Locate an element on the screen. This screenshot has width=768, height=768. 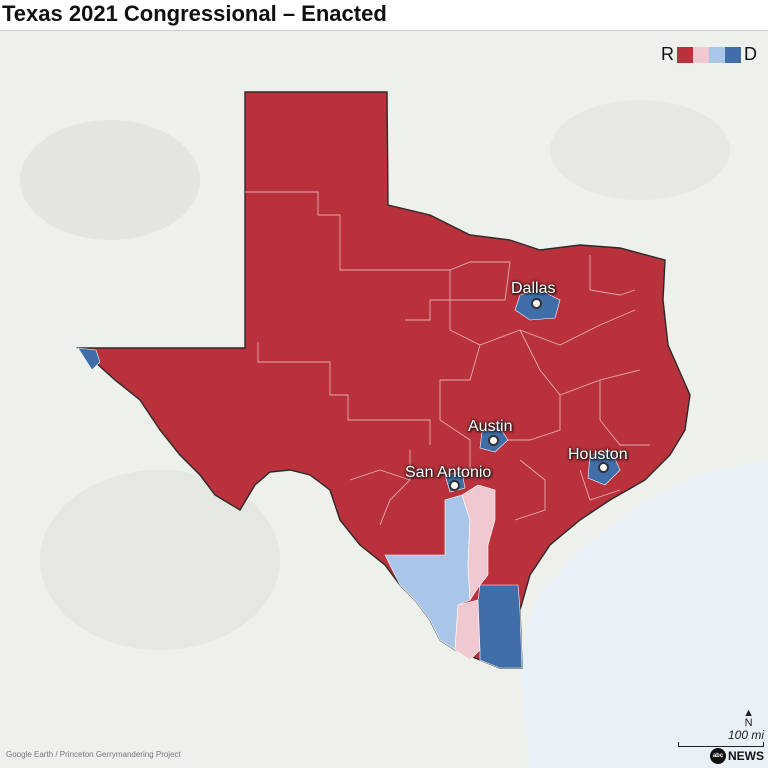
city-marker-san-antonio is located at coordinates (454, 485).